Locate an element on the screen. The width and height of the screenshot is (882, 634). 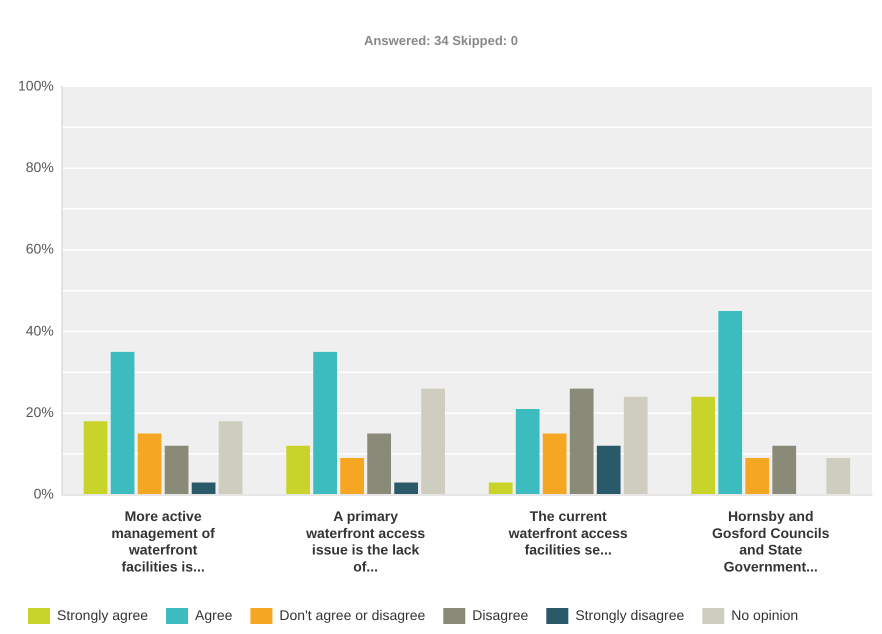
legend-label: Don't agree or disagree is located at coordinates (352, 614).